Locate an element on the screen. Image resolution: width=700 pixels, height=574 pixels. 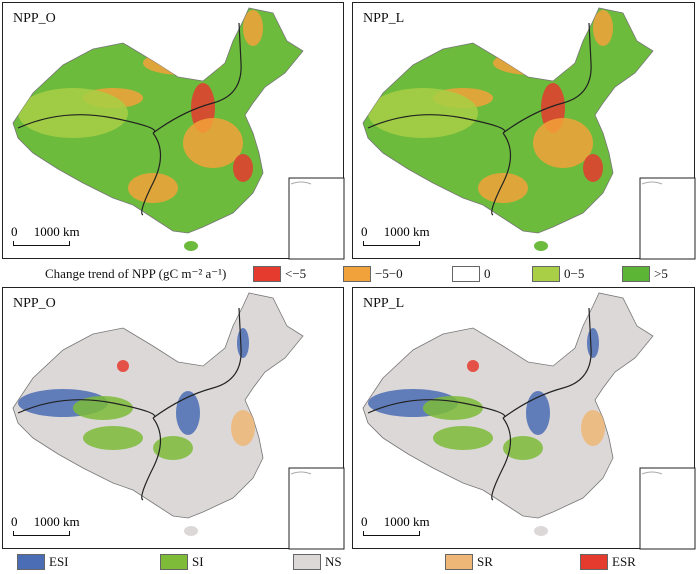
significance-legend-item: ESI is located at coordinates (43, 562).